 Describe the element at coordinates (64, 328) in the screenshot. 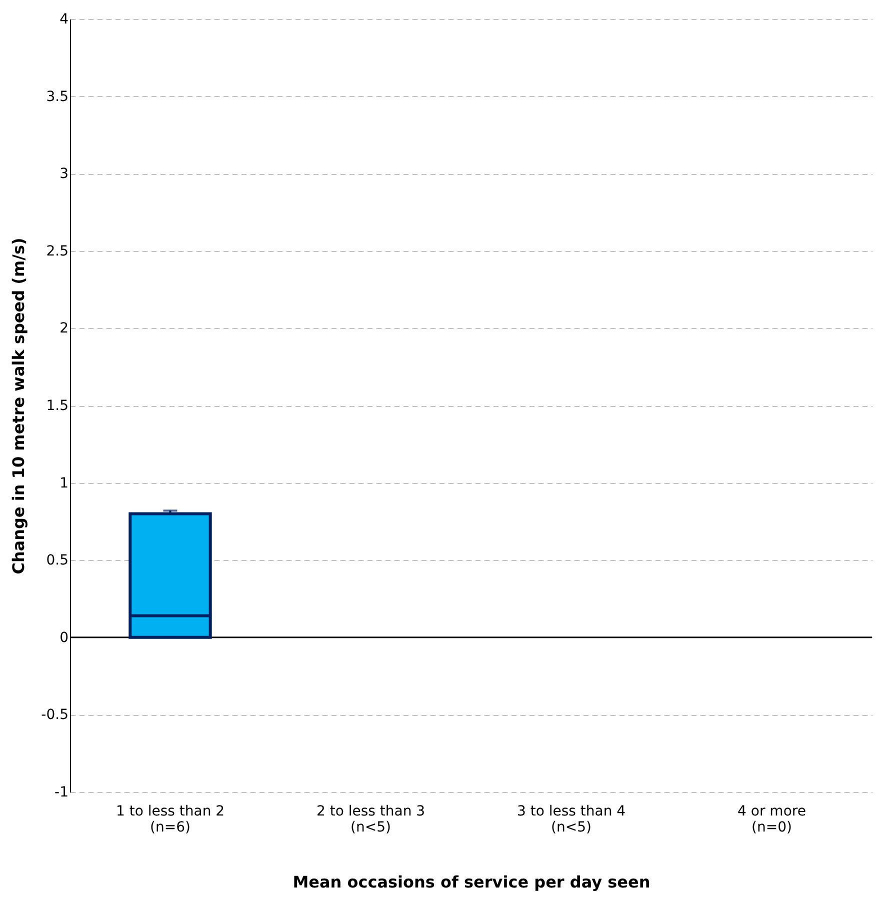

I see `y-tick-label: 2` at that location.